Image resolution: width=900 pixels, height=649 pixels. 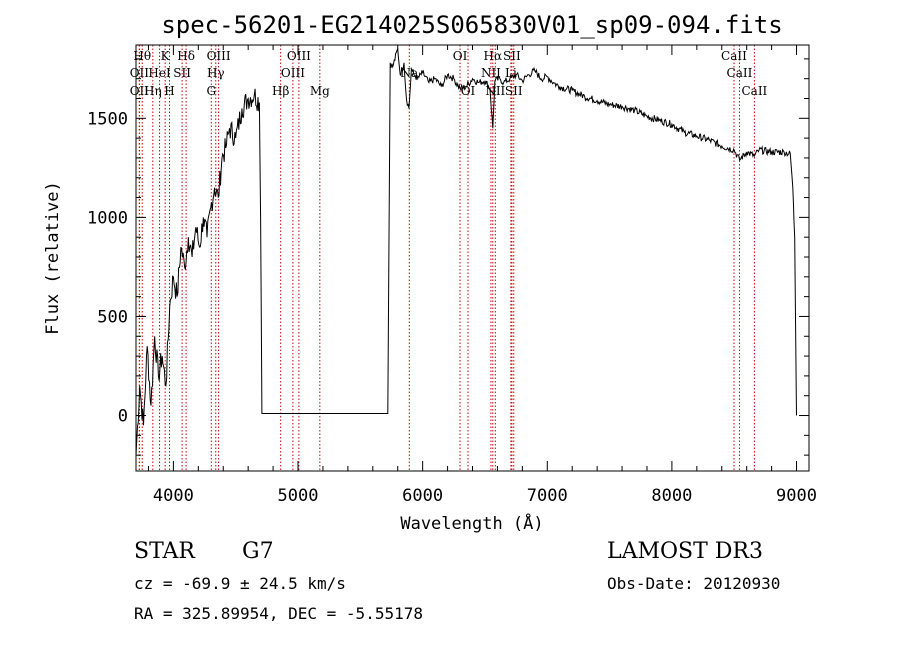 I want to click on marker-label-27: CaII, so click(x=754, y=91).